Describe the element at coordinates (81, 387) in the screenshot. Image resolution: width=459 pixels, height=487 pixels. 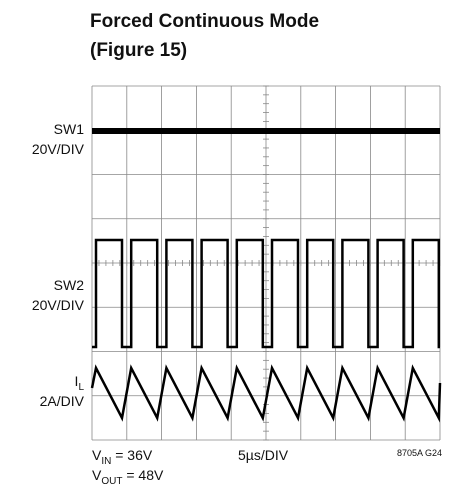
I see `subscript: L` at that location.